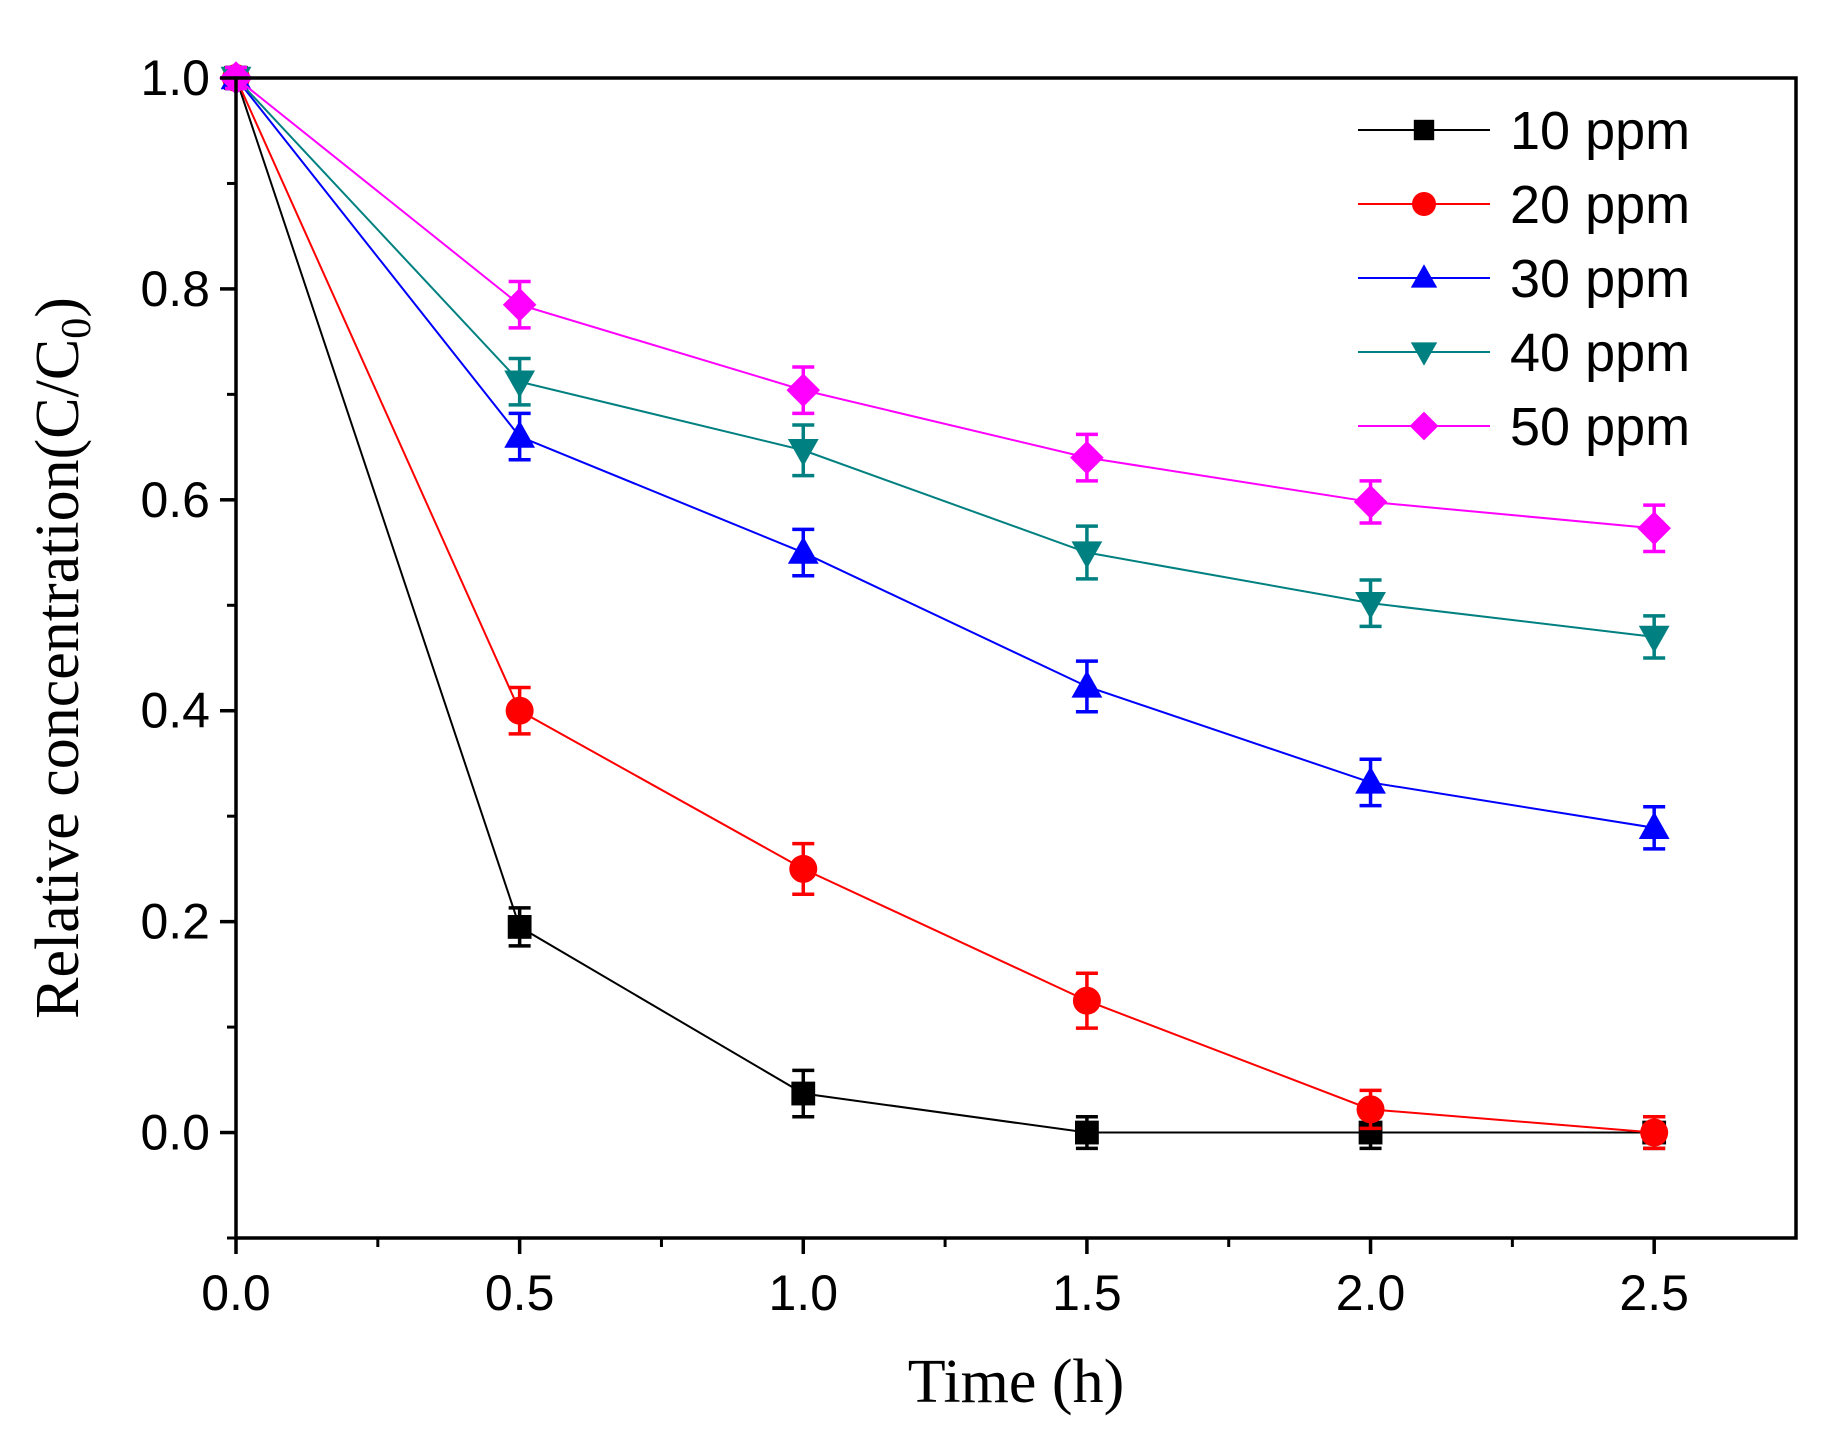 This screenshot has width=1823, height=1436. I want to click on legend-item-20-ppm: 20 ppm, so click(1524, 205).